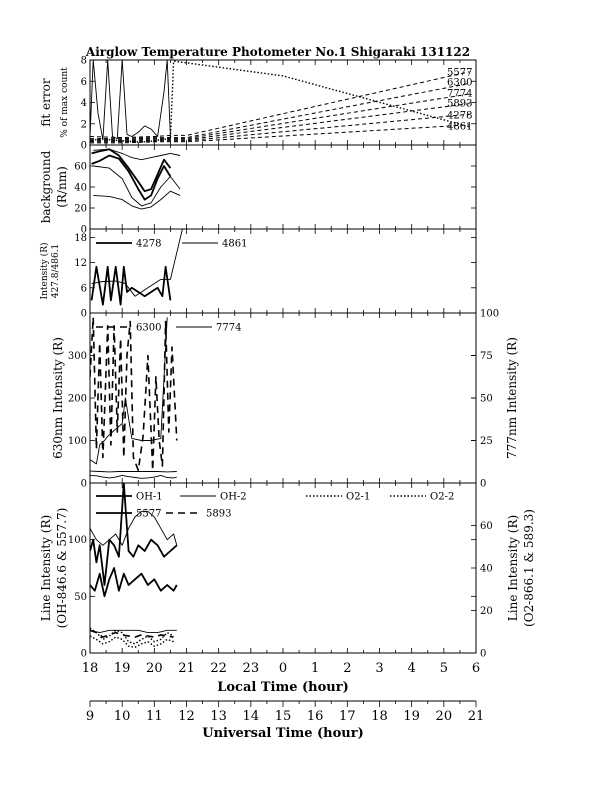 This screenshot has height=792, width=612. I want to click on local-time-tick-label: 3, so click(379, 668).